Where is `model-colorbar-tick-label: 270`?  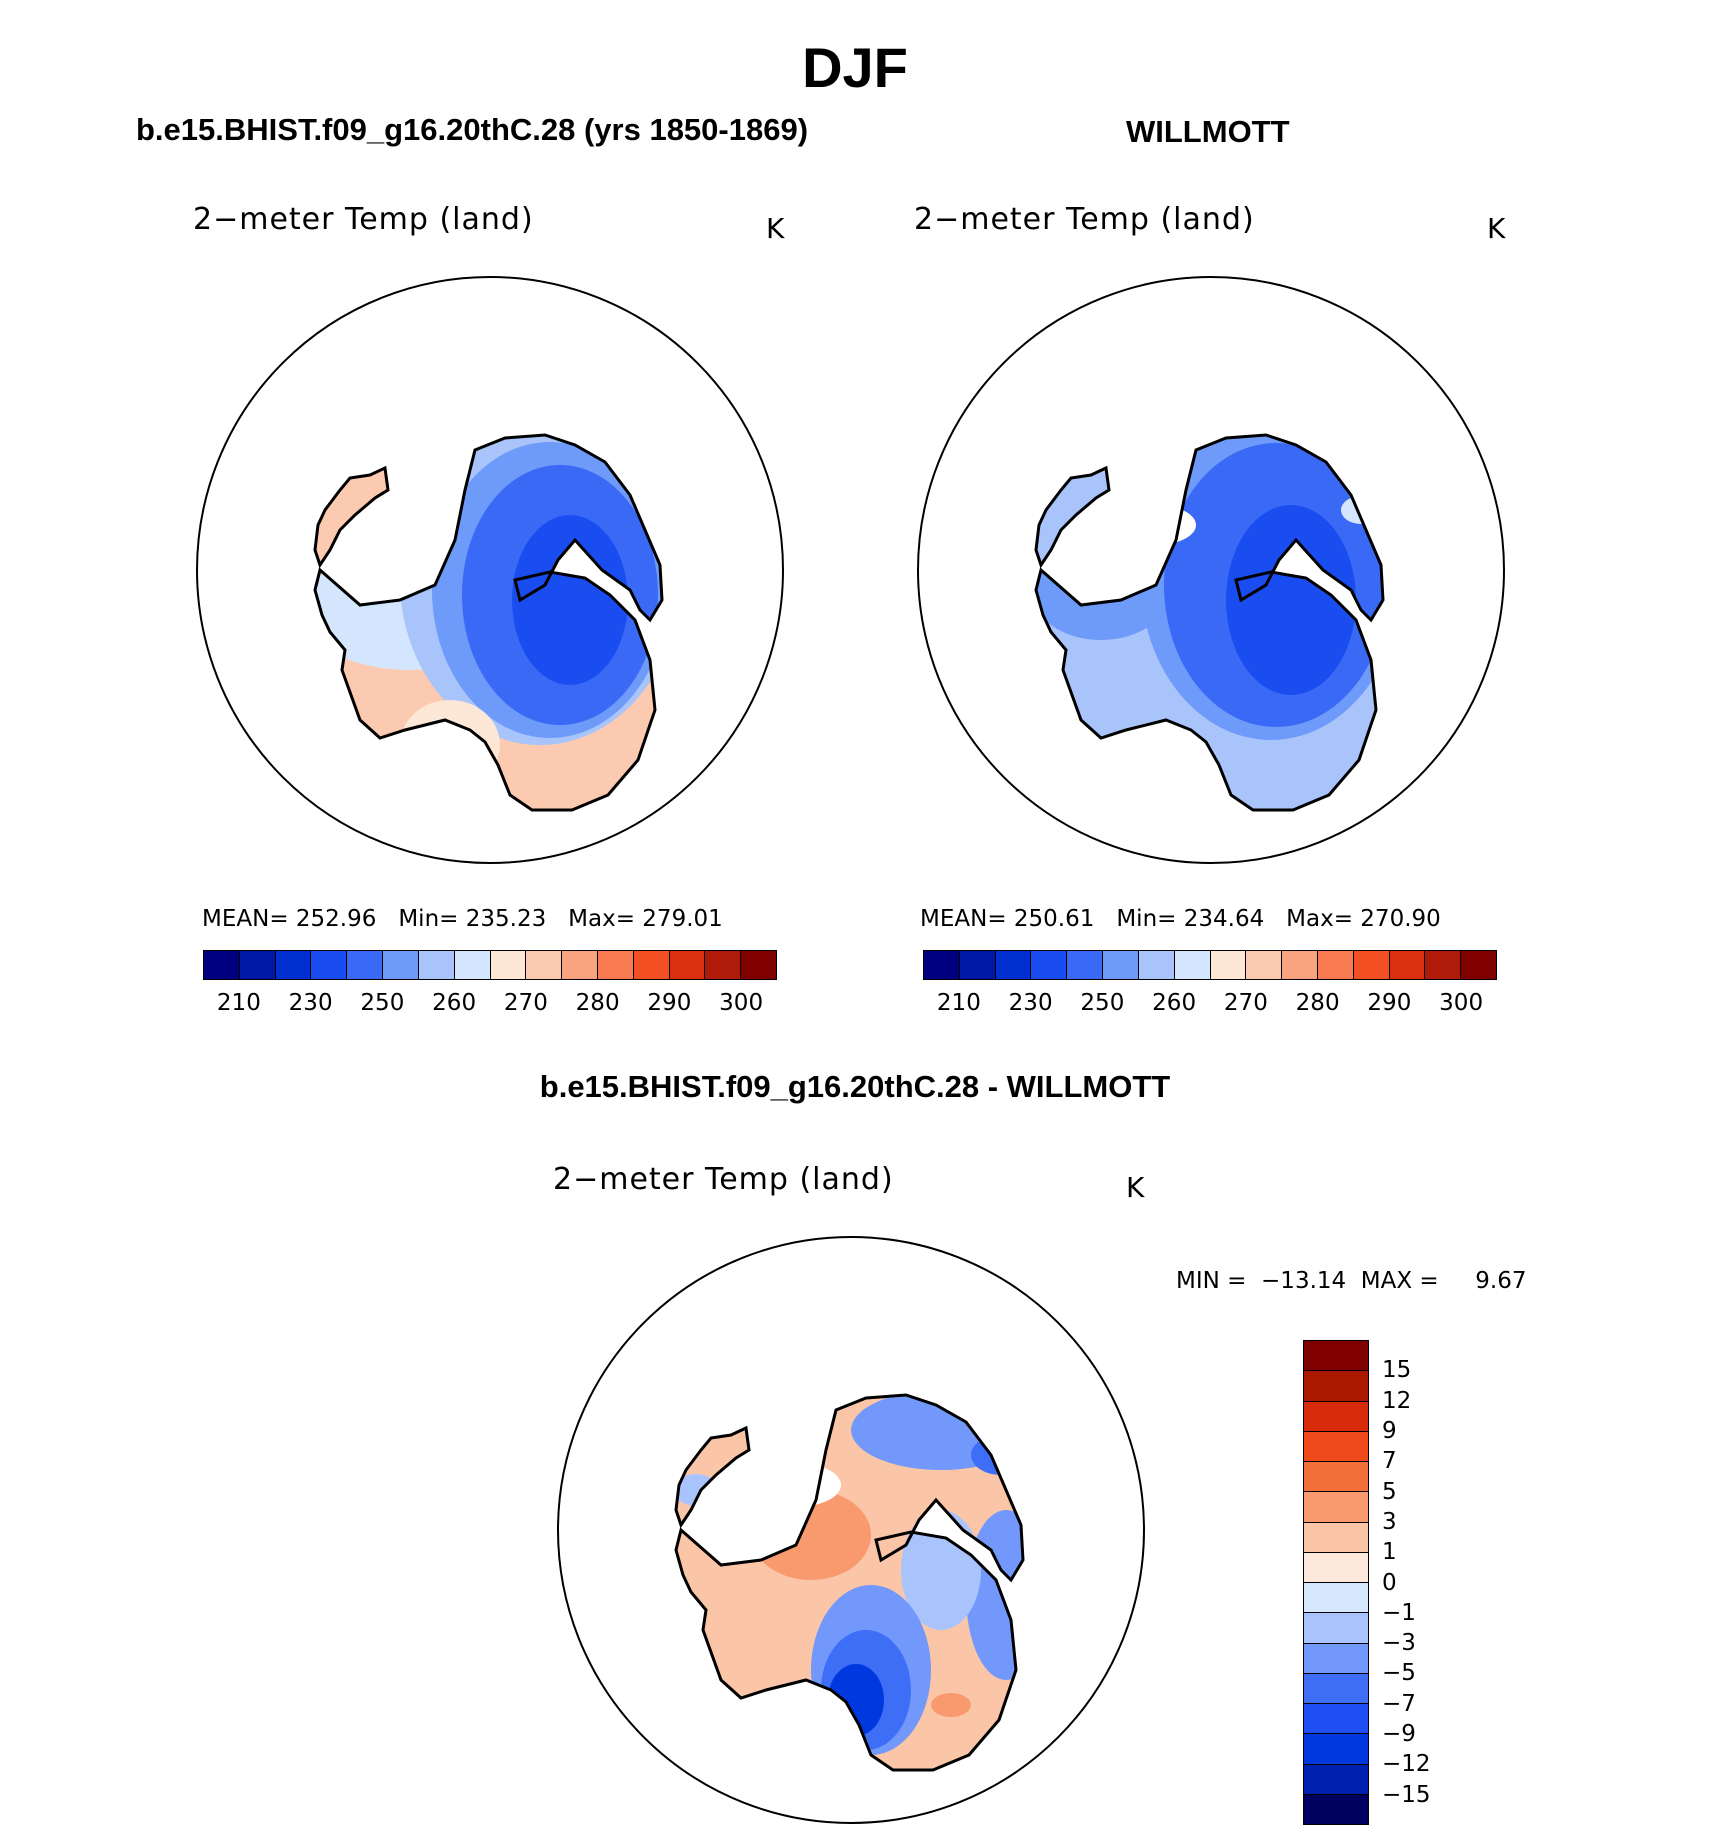
model-colorbar-tick-label: 270 is located at coordinates (525, 1003).